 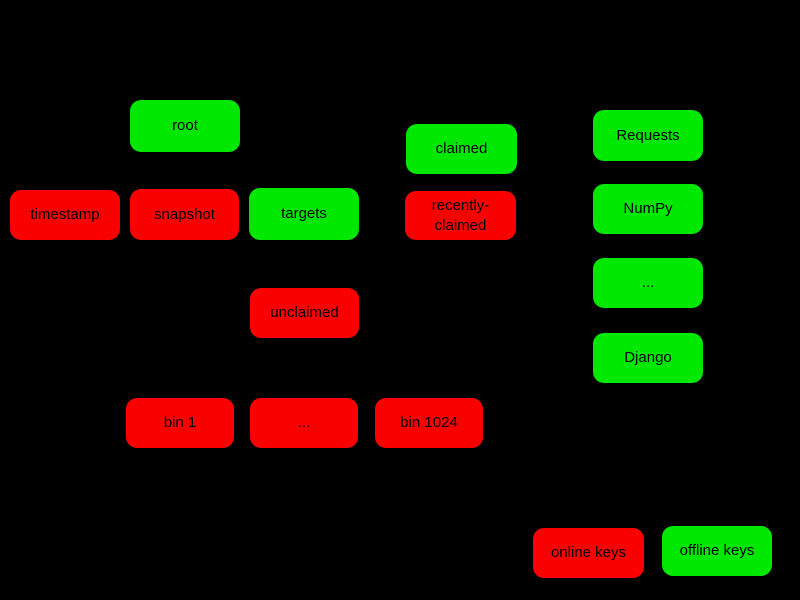 I want to click on legend-online-keys: online keys, so click(x=588, y=553).